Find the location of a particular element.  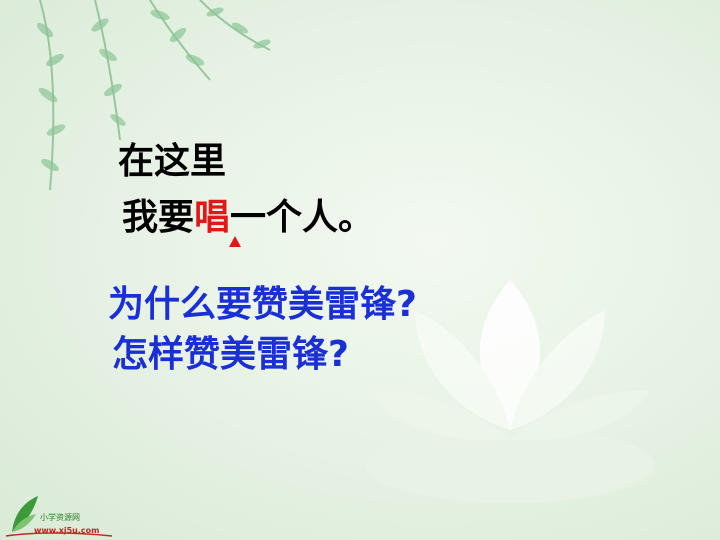

logo-site-name: 小学资源网 is located at coordinates (60, 517).